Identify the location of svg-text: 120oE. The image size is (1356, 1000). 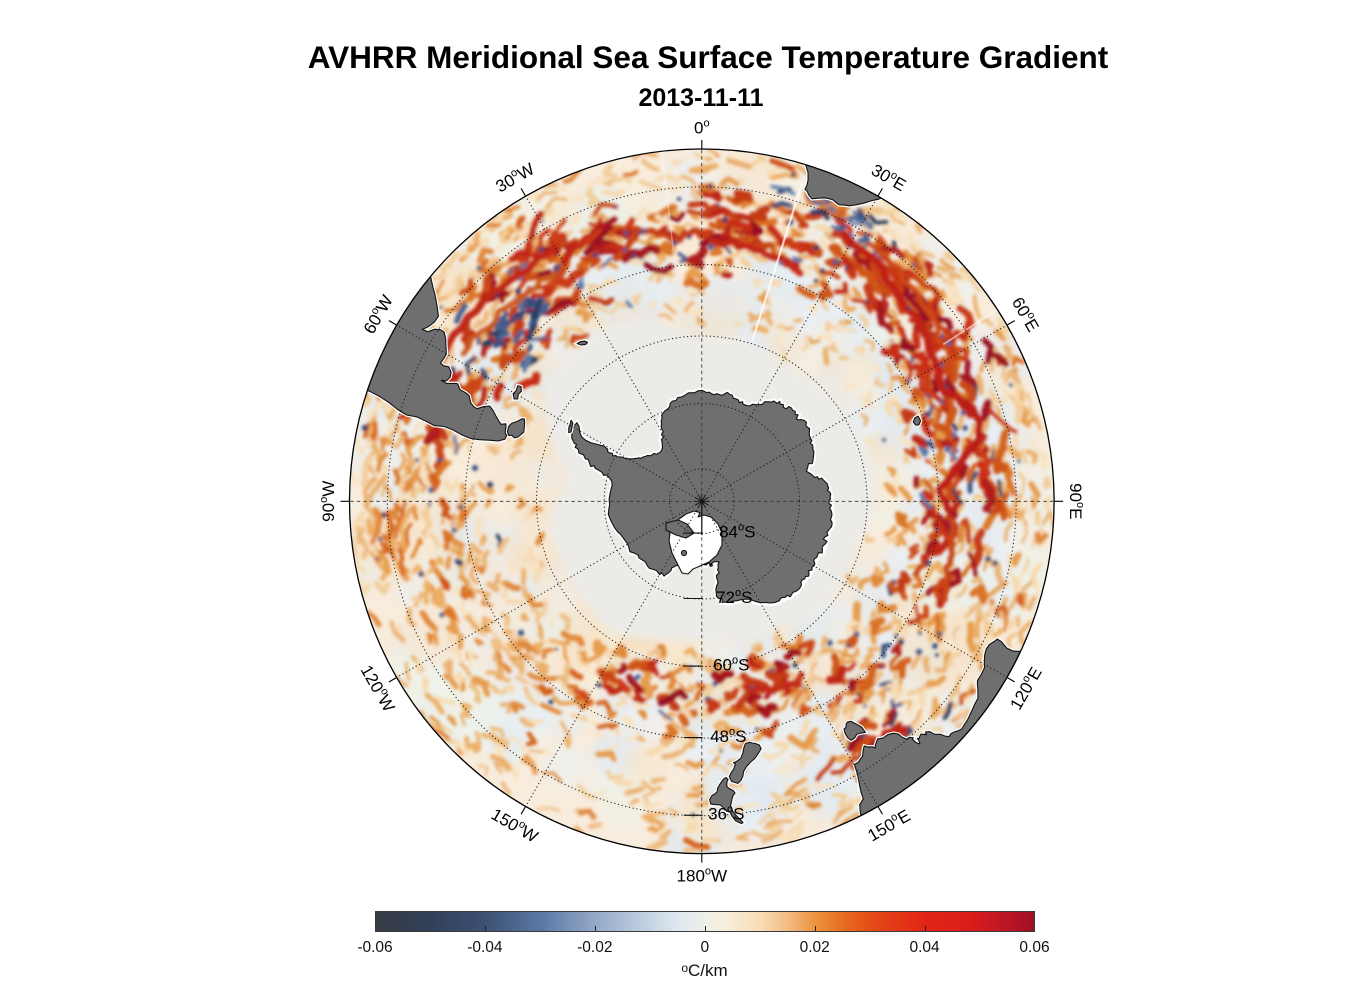
(1026, 688).